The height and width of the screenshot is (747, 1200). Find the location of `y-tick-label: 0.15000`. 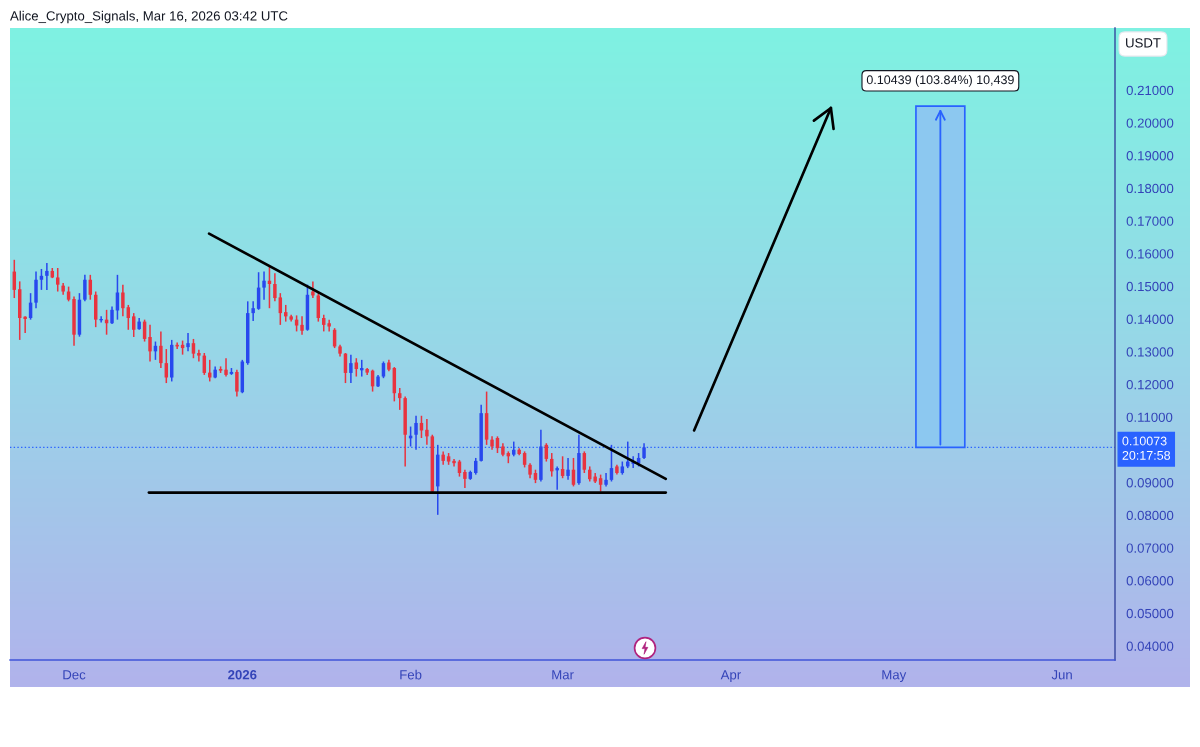

y-tick-label: 0.15000 is located at coordinates (1150, 286).